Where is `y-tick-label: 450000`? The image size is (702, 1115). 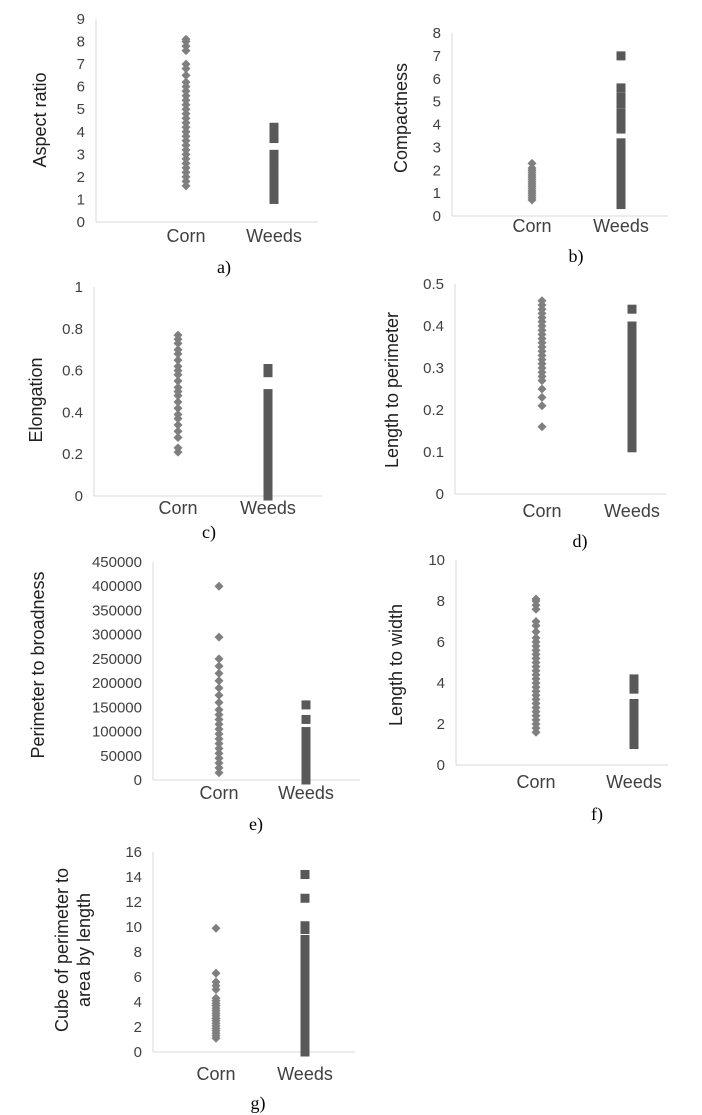 y-tick-label: 450000 is located at coordinates (117, 562).